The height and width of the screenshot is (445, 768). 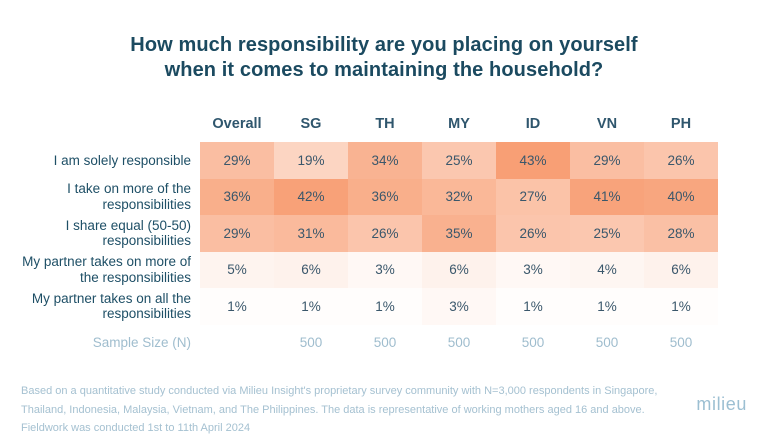 What do you see at coordinates (721, 404) in the screenshot?
I see `milieu-logo: milieu` at bounding box center [721, 404].